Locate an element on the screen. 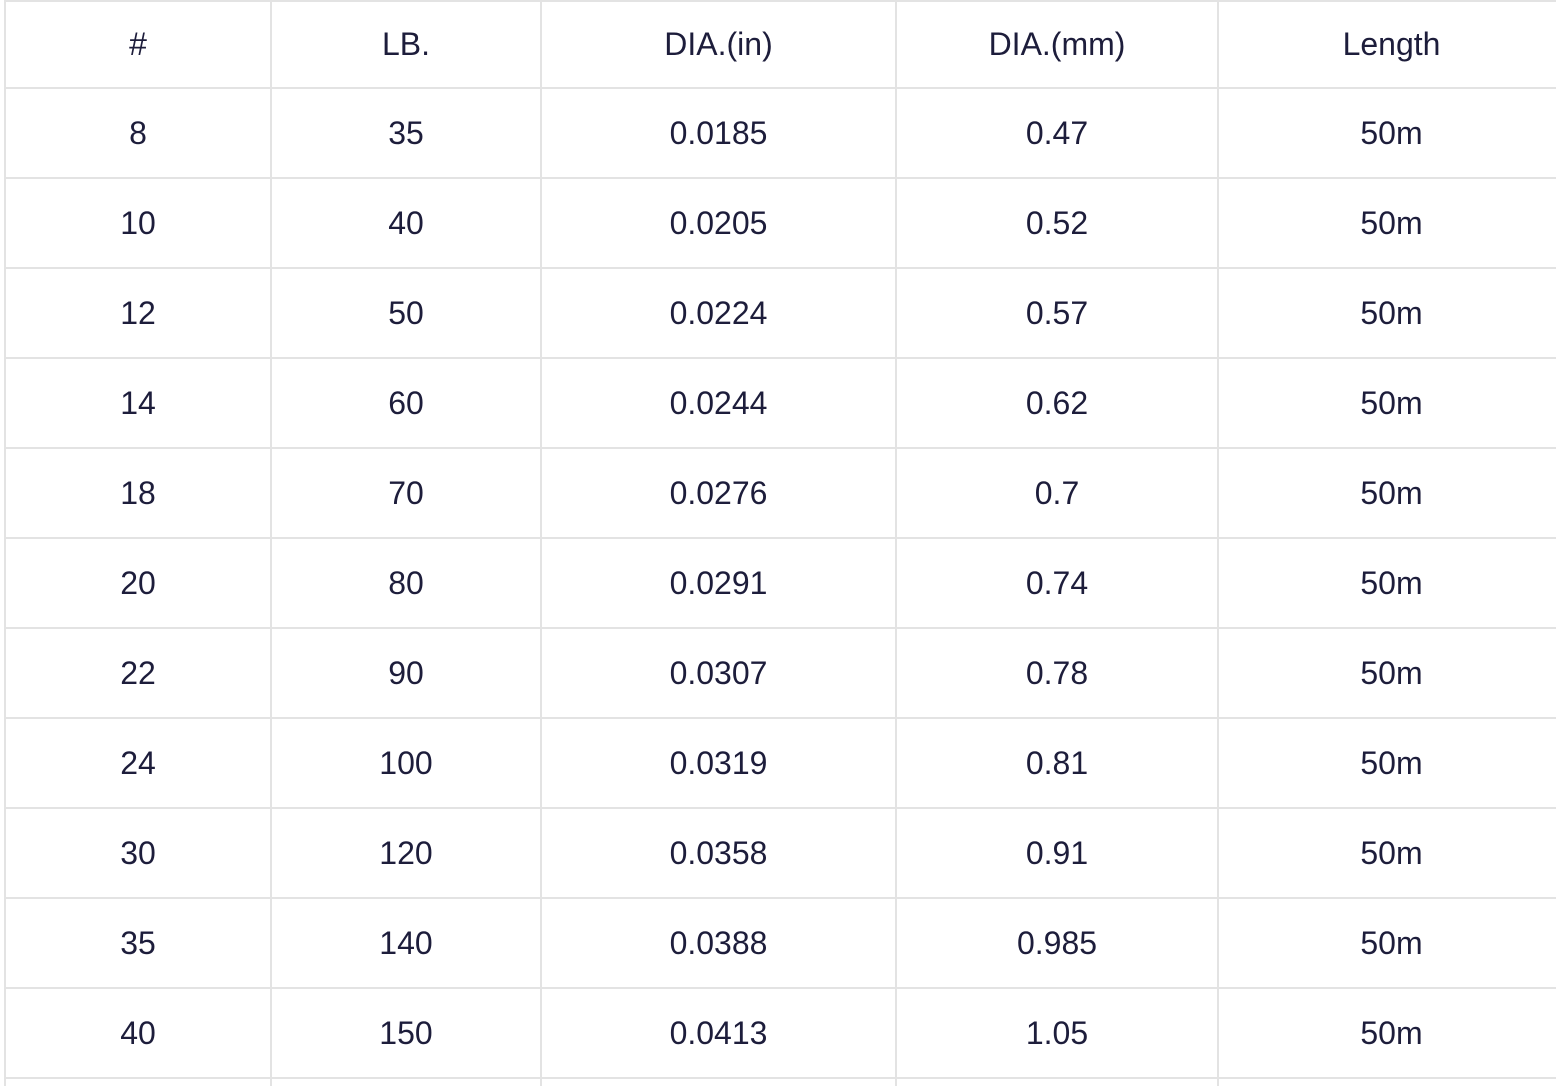  cell-lb: 90 is located at coordinates (406, 673).